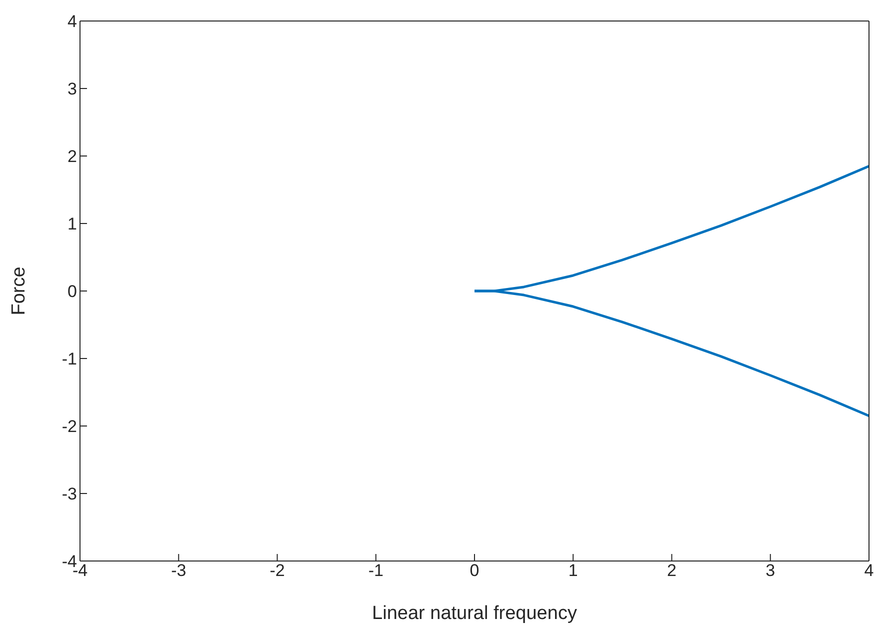 This screenshot has width=890, height=639. I want to click on y-tick-label: -1, so click(69, 359).